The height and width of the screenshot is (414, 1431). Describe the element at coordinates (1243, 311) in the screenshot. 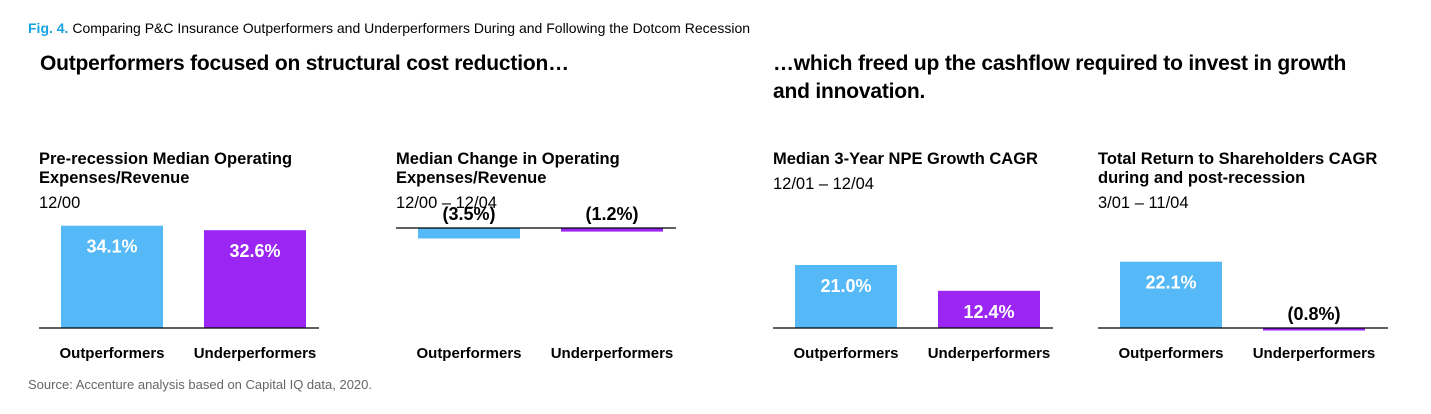

I see `chart-plot: 22.1% Outperformers (0.8%) Underperformers` at that location.